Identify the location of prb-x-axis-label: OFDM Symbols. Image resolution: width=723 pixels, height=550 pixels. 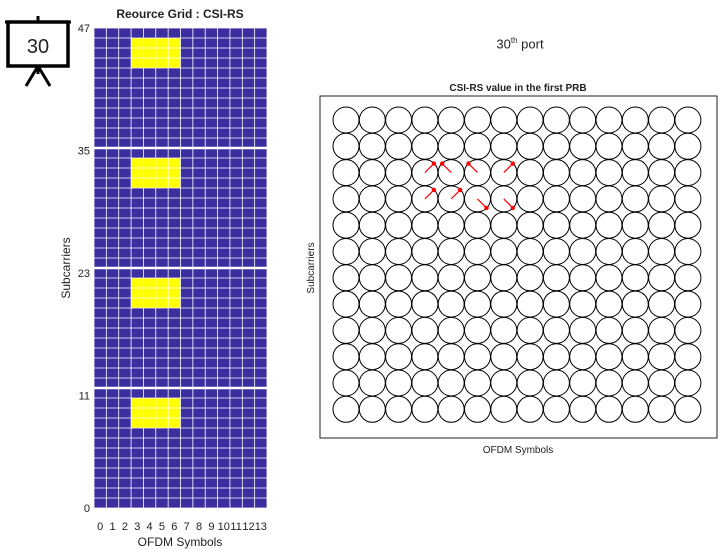
(518, 450).